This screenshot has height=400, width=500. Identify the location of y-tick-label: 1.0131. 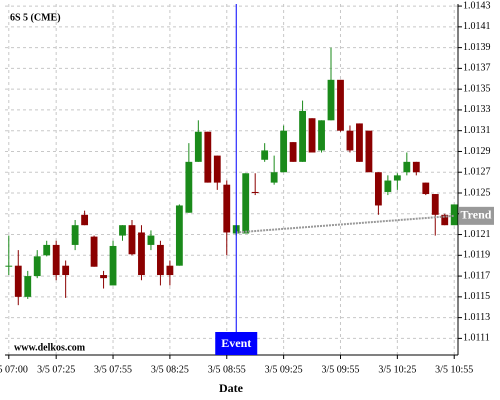
(477, 130).